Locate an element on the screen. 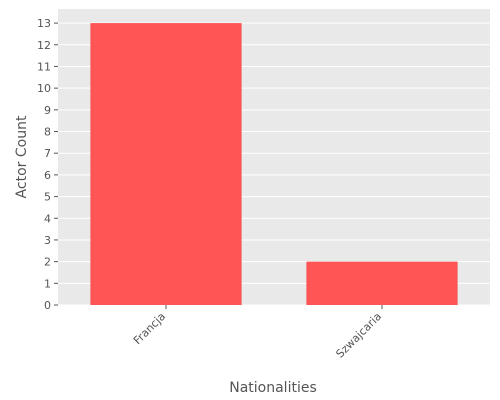 Image resolution: width=500 pixels, height=400 pixels. x-tick-label-szwajcaria: Szwajcaria is located at coordinates (358, 335).